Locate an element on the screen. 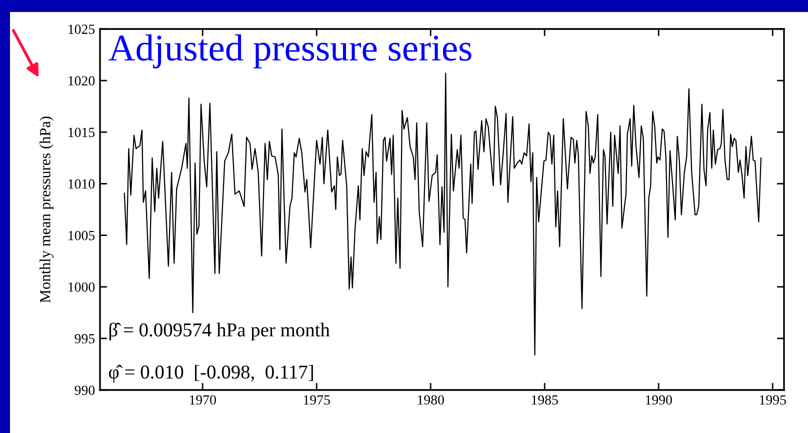  y-tick-label: 1000 is located at coordinates (81, 287).